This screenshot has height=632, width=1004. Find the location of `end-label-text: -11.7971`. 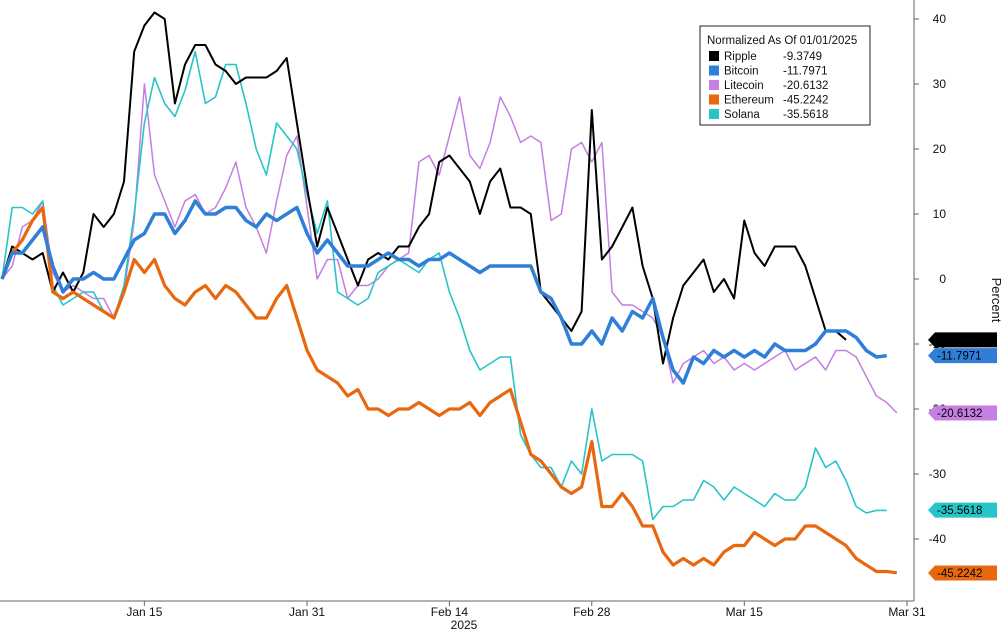

end-label-text: -11.7971 is located at coordinates (959, 357).